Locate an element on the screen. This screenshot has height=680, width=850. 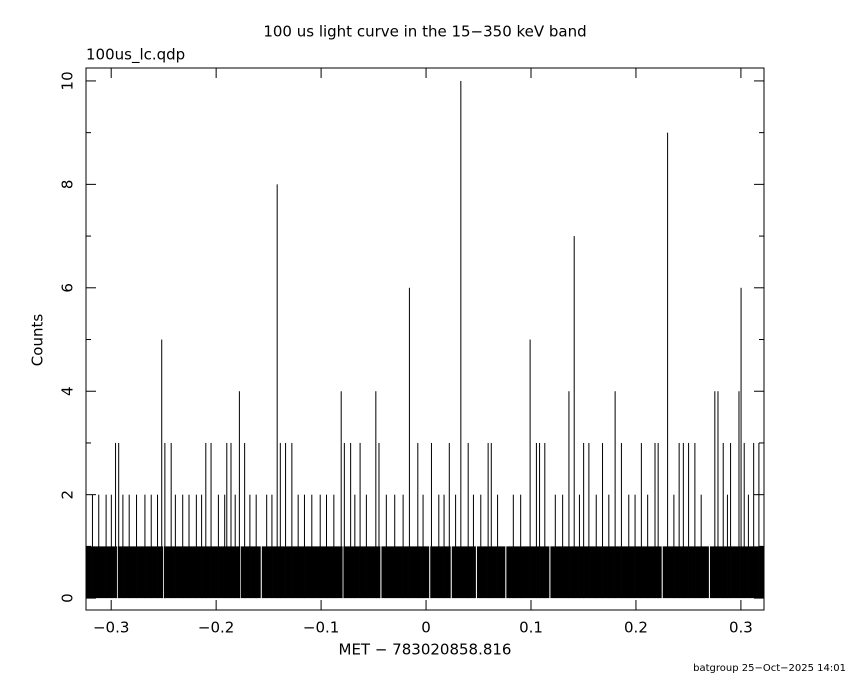
x-axis-label: MET − 783020858.816 is located at coordinates (425, 650).